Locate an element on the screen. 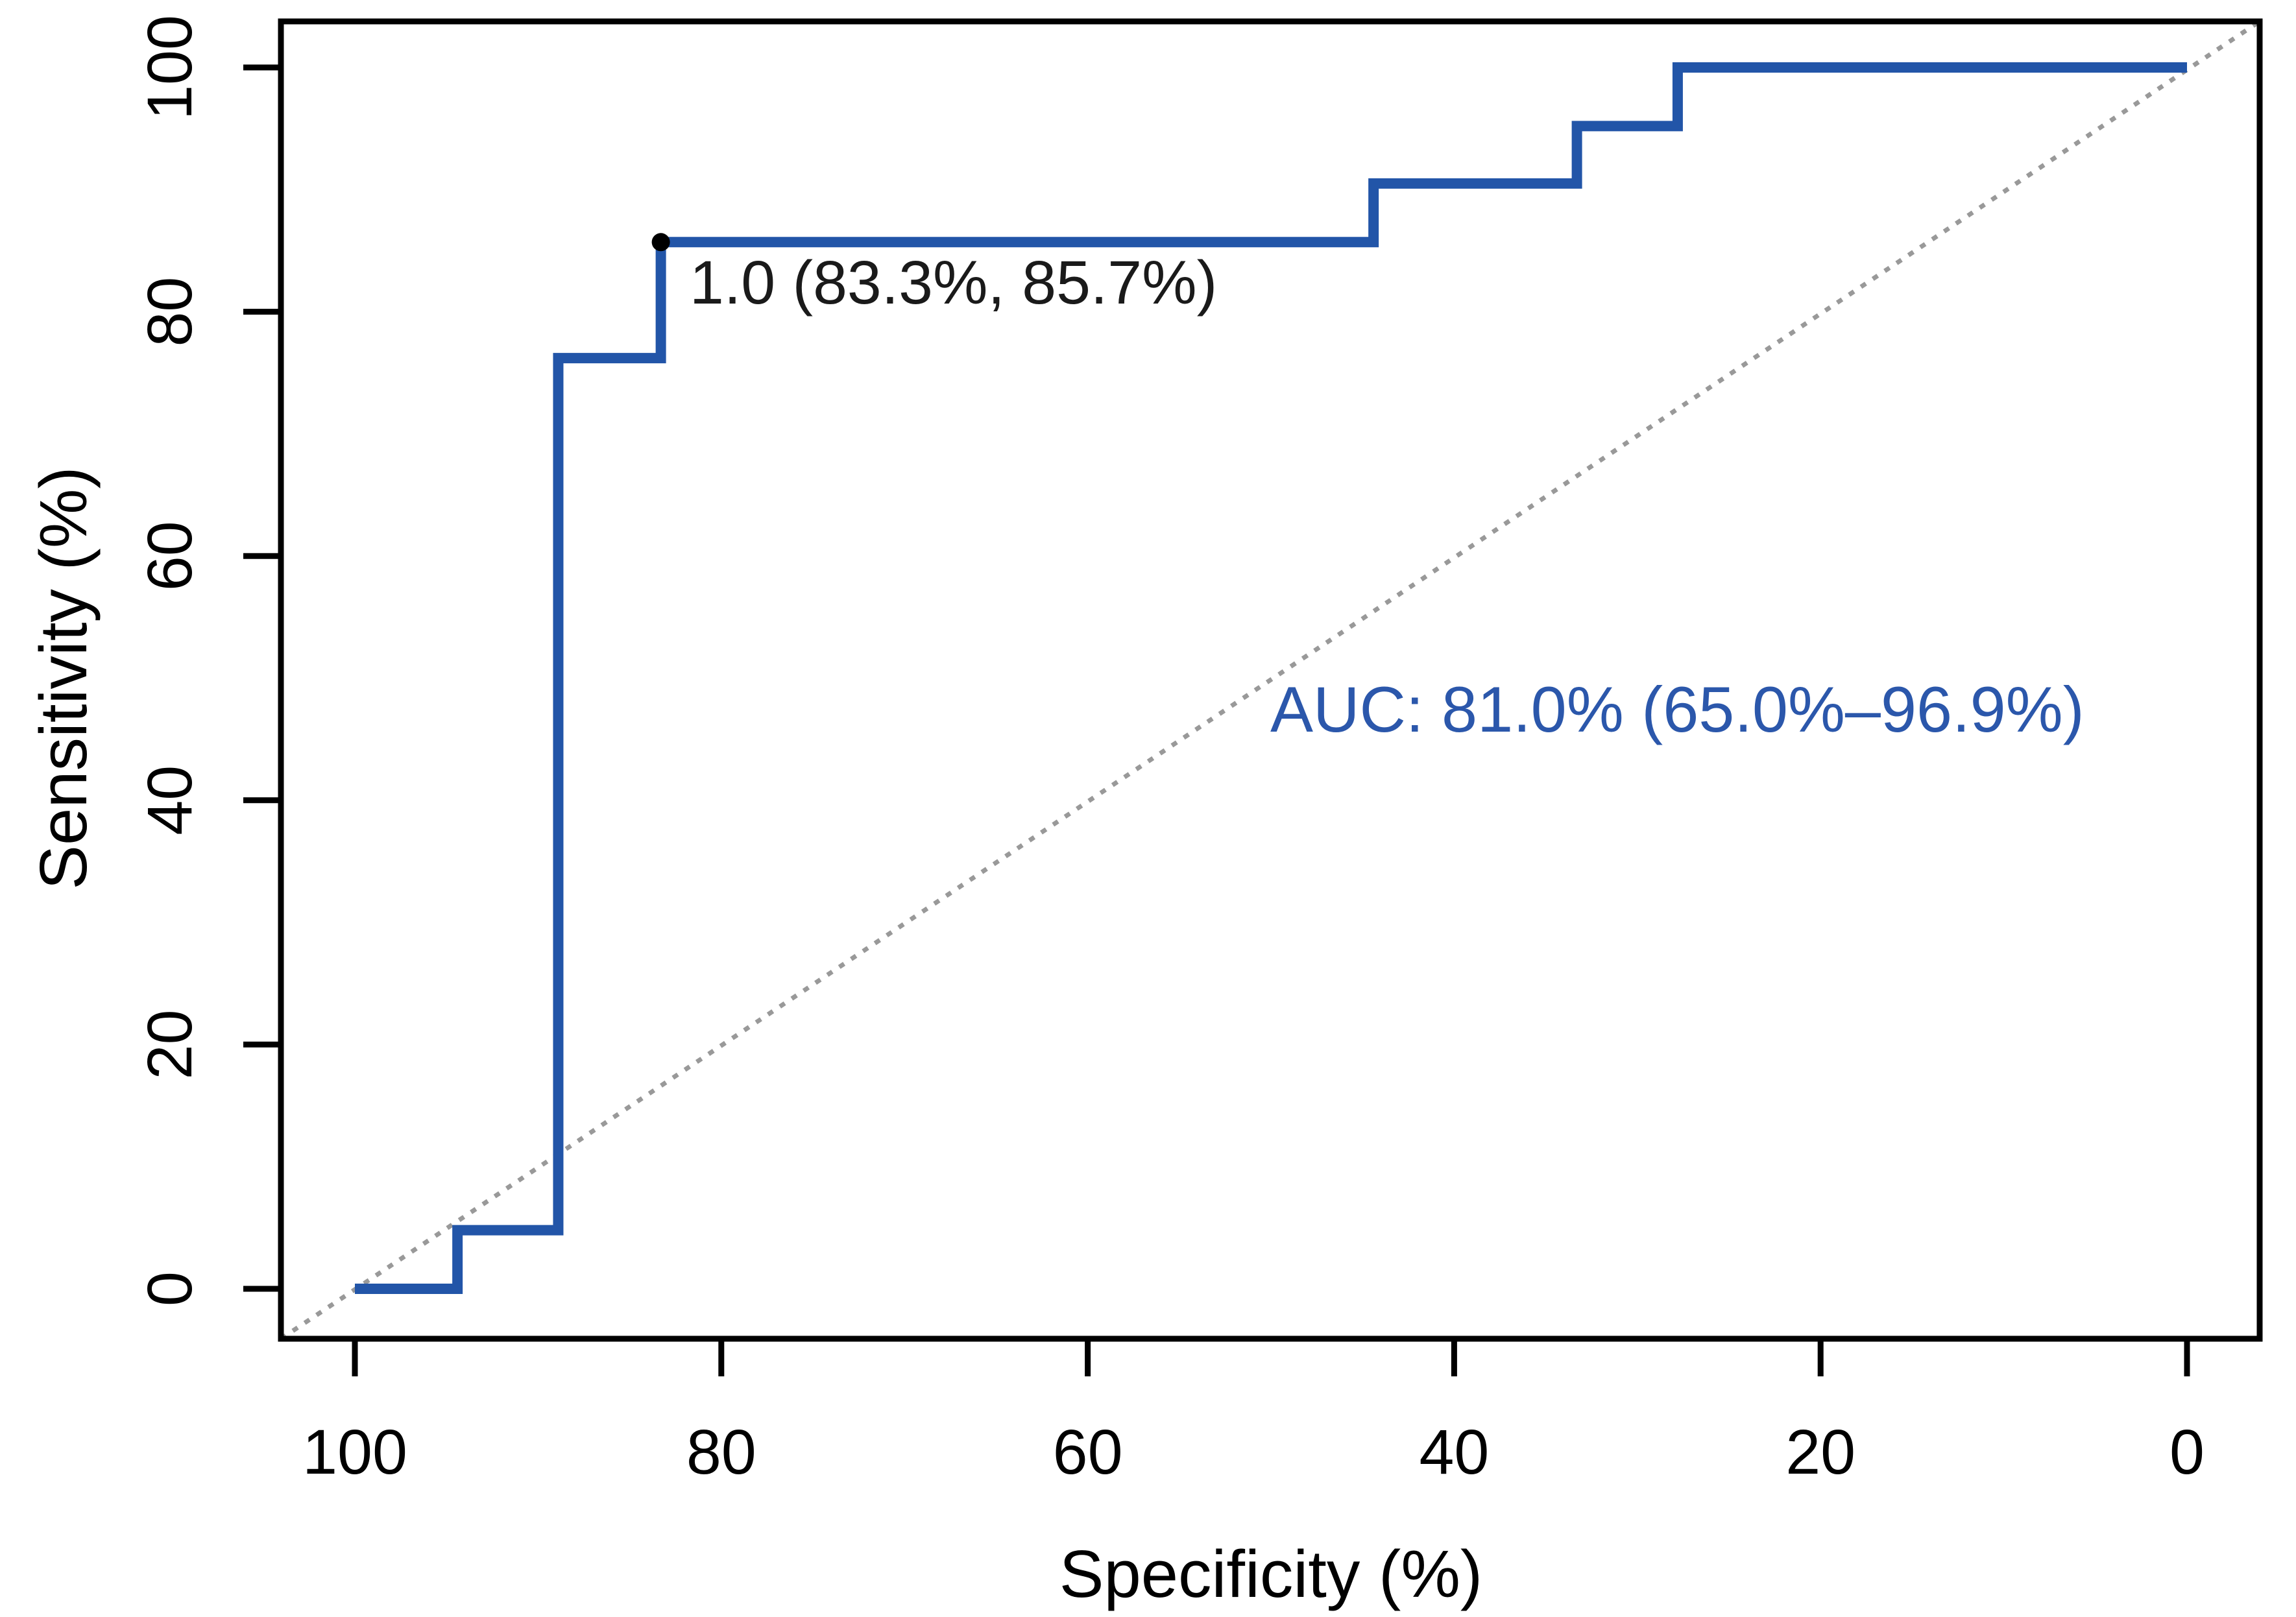 Image resolution: width=2296 pixels, height=1617 pixels. y-axis-tick-label: 80 is located at coordinates (170, 312).